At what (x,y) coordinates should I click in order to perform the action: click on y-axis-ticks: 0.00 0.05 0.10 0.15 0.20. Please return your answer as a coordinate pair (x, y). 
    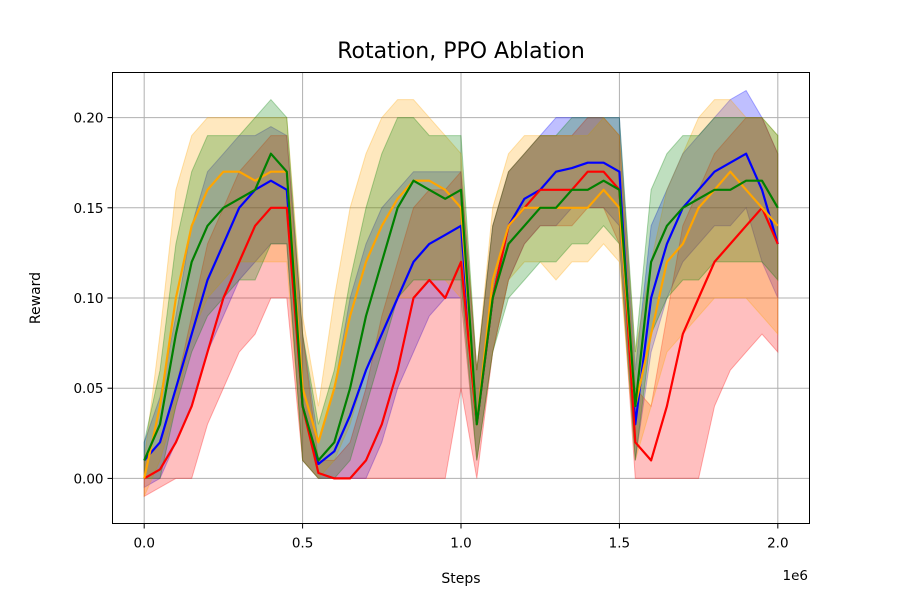
    Looking at the image, I should click on (93, 299).